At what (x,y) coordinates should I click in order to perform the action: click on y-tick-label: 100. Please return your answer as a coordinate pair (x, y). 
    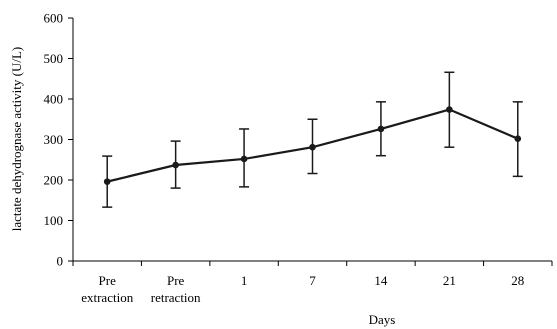
    Looking at the image, I should click on (54, 220).